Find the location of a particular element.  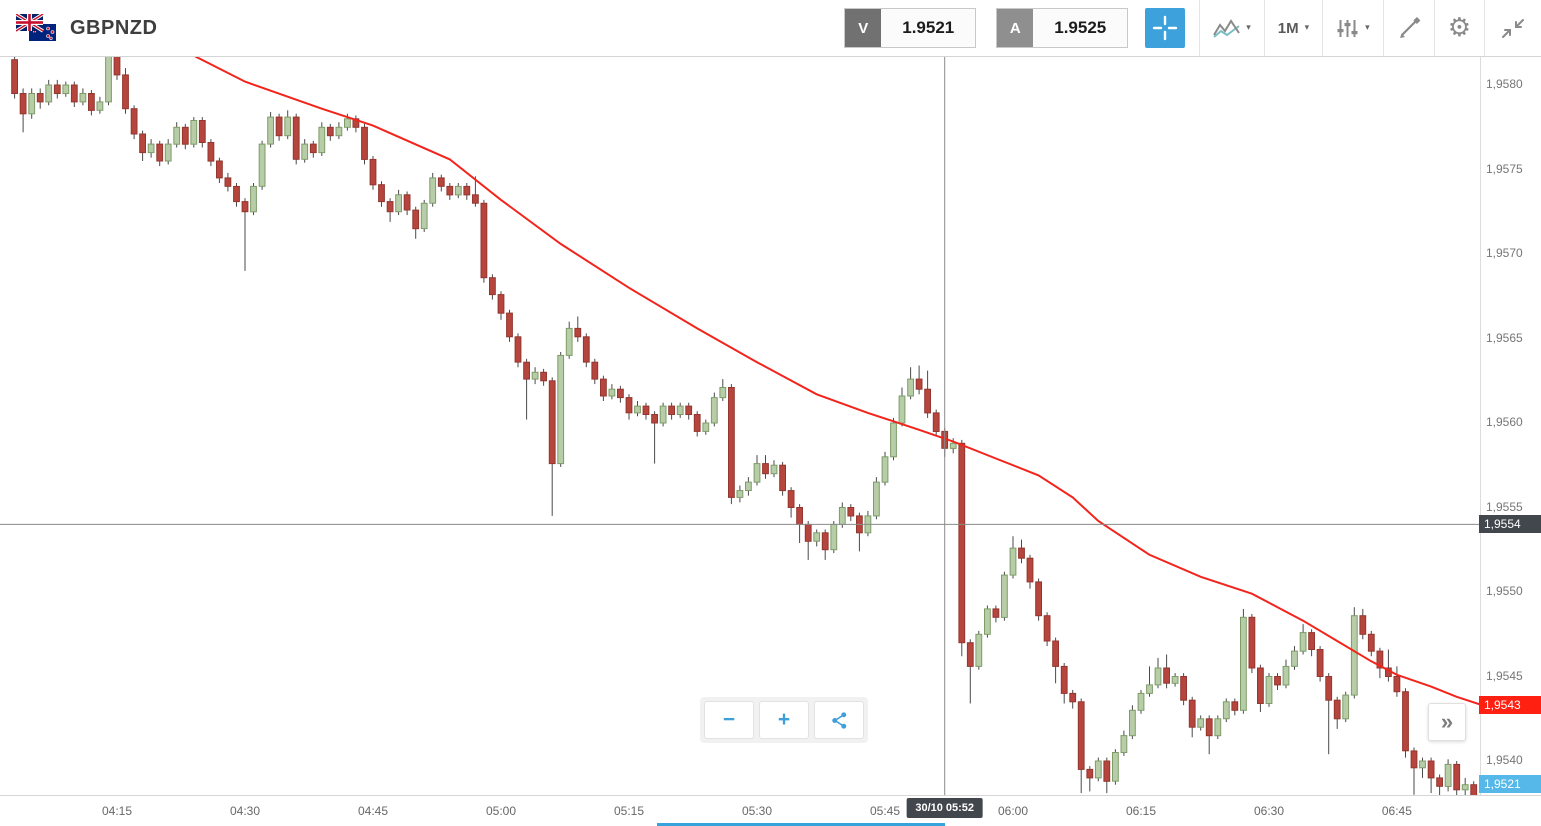

time-axis-label: 04:15 is located at coordinates (117, 811).